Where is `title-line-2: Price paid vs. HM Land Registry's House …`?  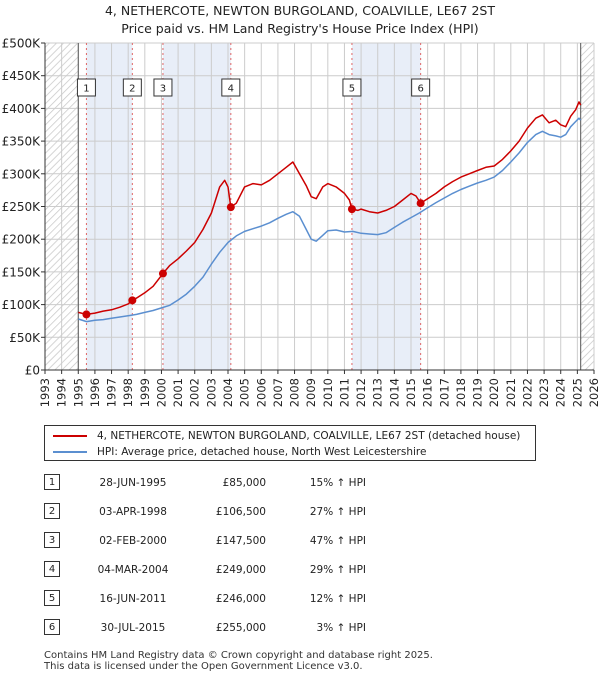
title-line-2: Price paid vs. HM Land Registry's House … is located at coordinates (300, 28).